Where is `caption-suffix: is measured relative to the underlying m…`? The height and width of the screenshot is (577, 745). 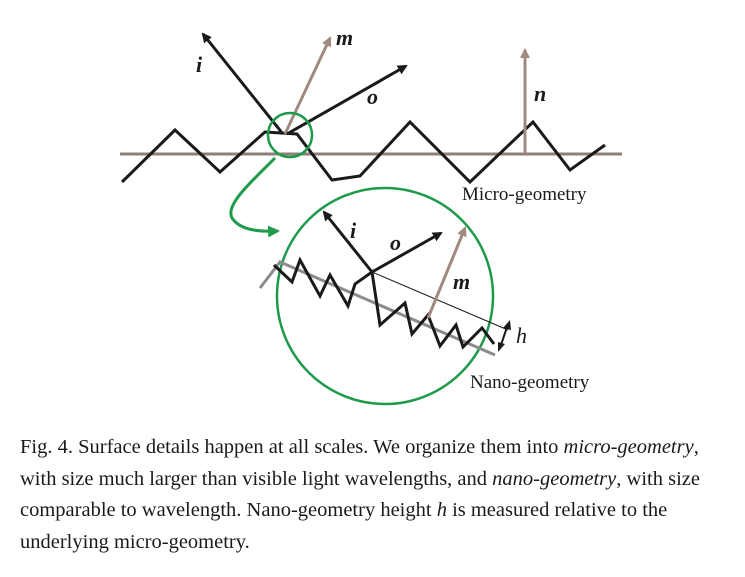
caption-suffix: is measured relative to the underlying m… is located at coordinates (344, 526).